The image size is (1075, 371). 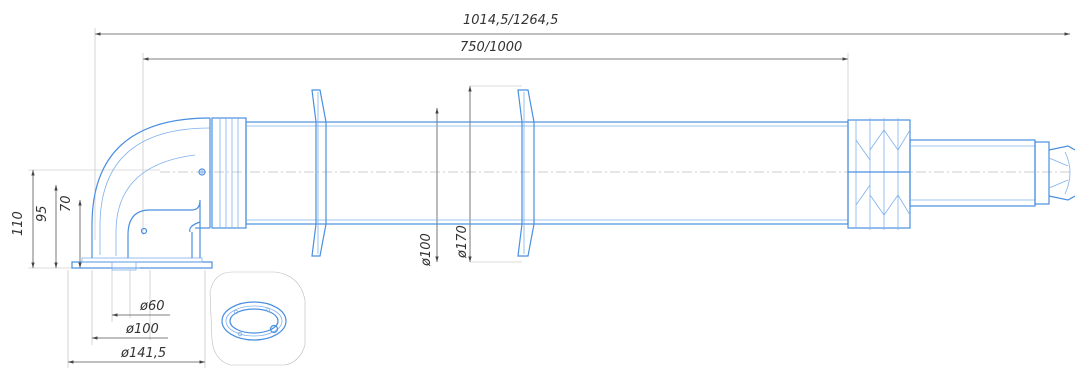 I want to click on pipe-length-label: 750/1000, so click(x=491, y=47).